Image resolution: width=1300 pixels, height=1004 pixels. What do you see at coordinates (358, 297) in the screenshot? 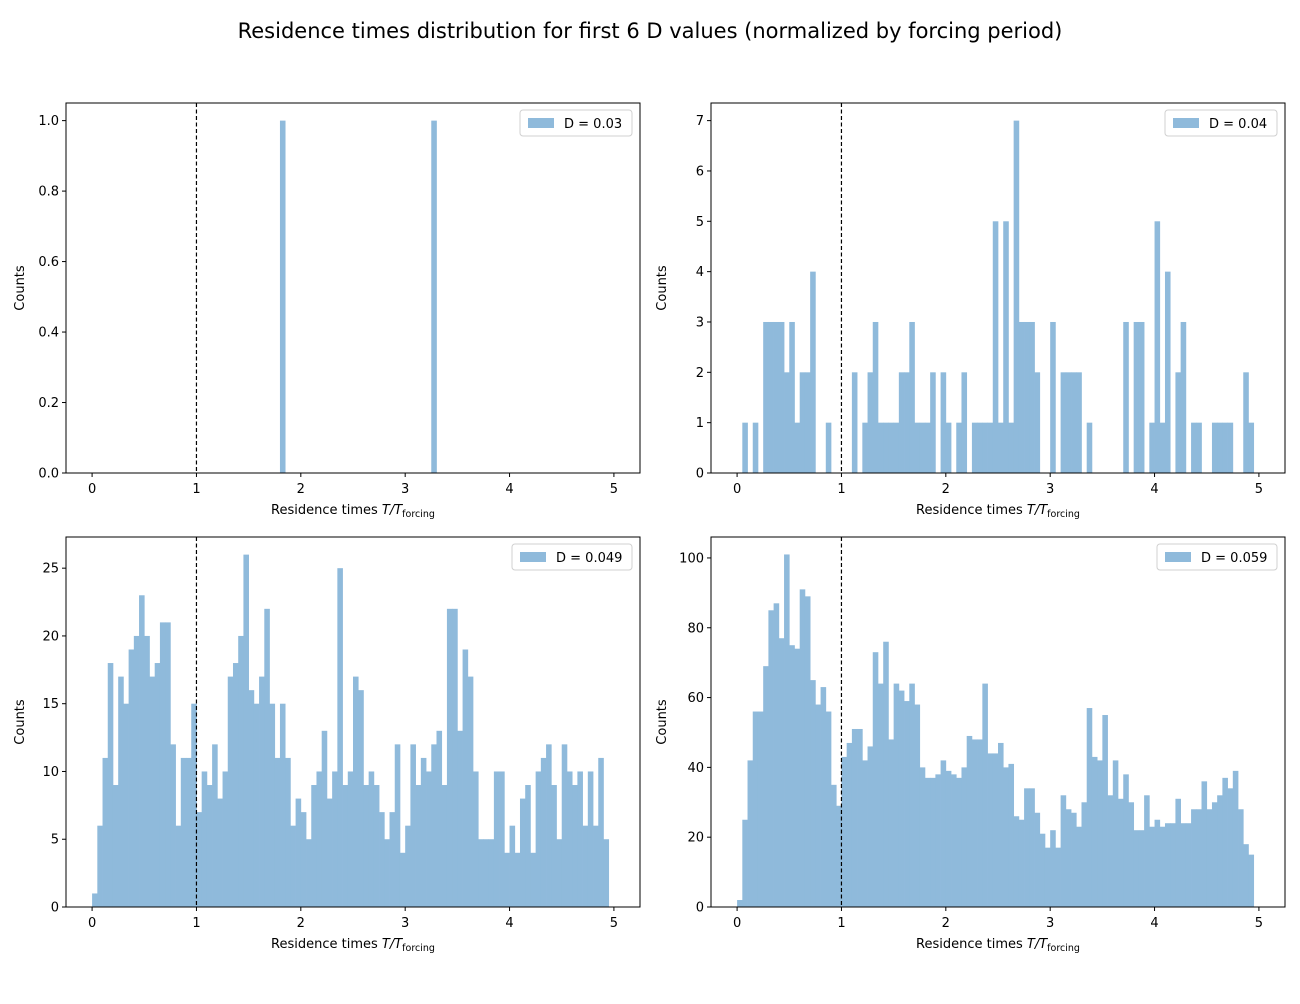
I see `bars` at bounding box center [358, 297].